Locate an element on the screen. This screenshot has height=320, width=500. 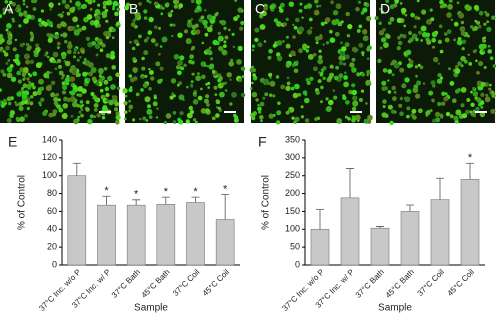
y-tick-label: 60 is located at coordinates (52, 211).